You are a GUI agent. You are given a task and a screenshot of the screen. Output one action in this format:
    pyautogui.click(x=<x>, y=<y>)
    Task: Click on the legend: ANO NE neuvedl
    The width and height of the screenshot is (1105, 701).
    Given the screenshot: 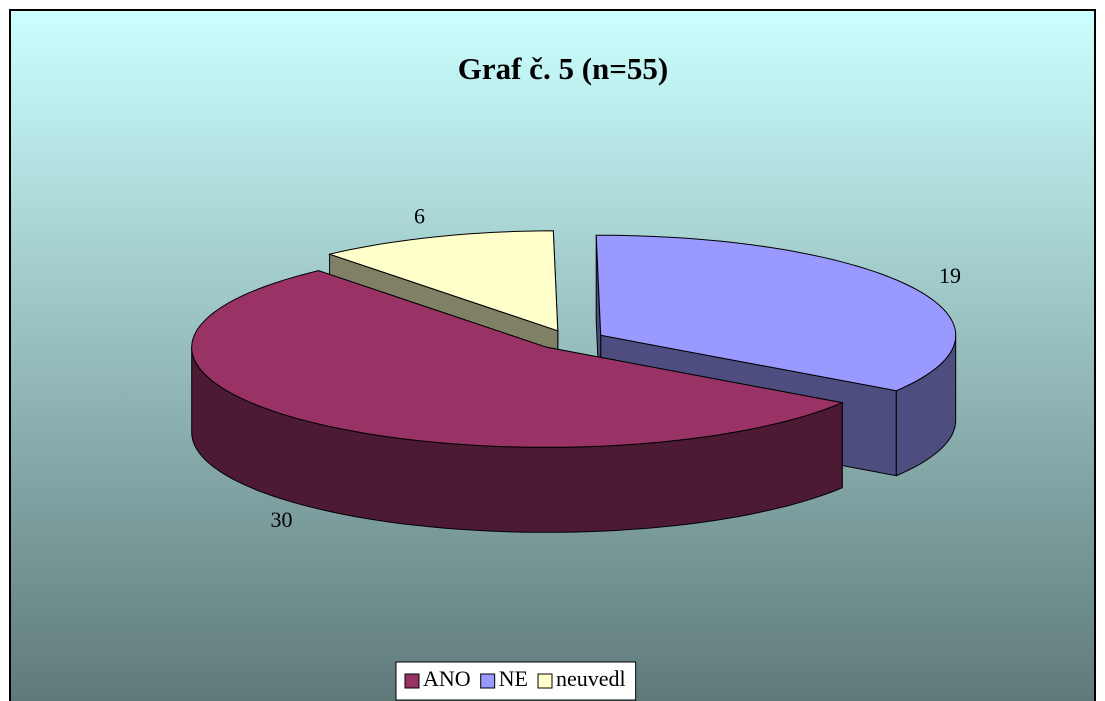 What is the action you would take?
    pyautogui.click(x=516, y=681)
    